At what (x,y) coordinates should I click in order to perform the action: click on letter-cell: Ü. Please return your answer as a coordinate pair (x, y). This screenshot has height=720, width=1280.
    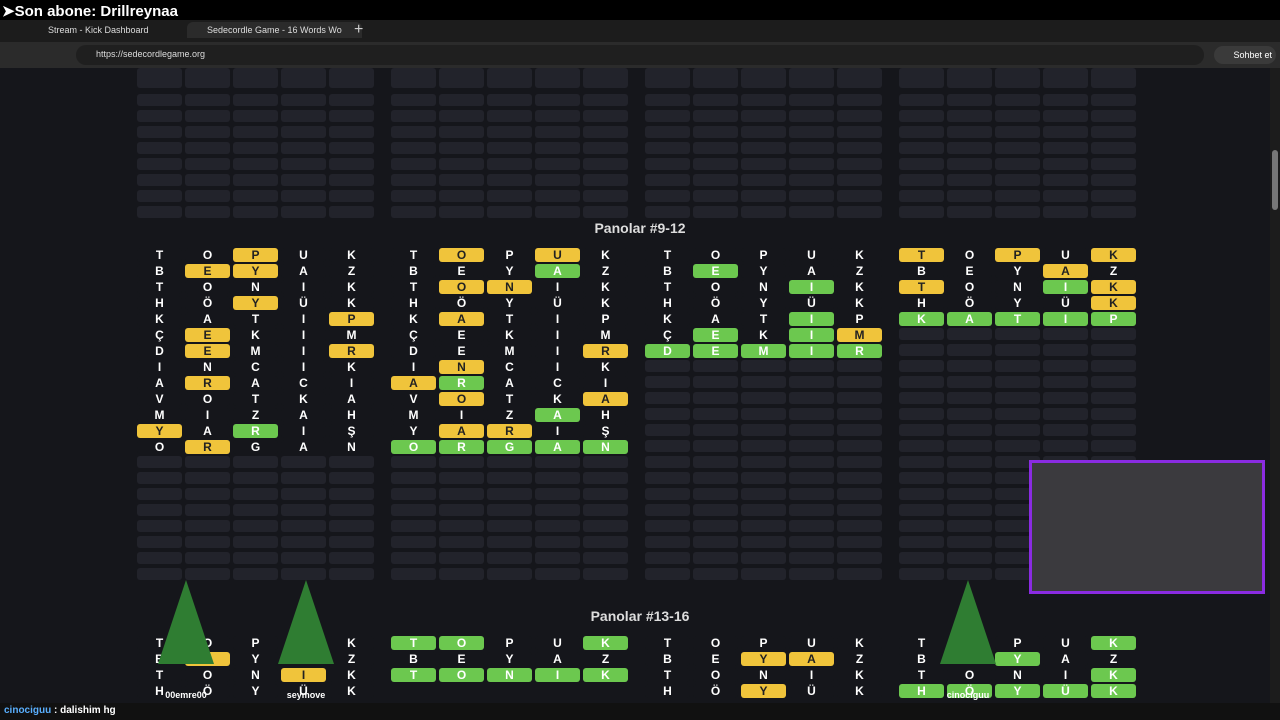
    Looking at the image, I should click on (557, 303).